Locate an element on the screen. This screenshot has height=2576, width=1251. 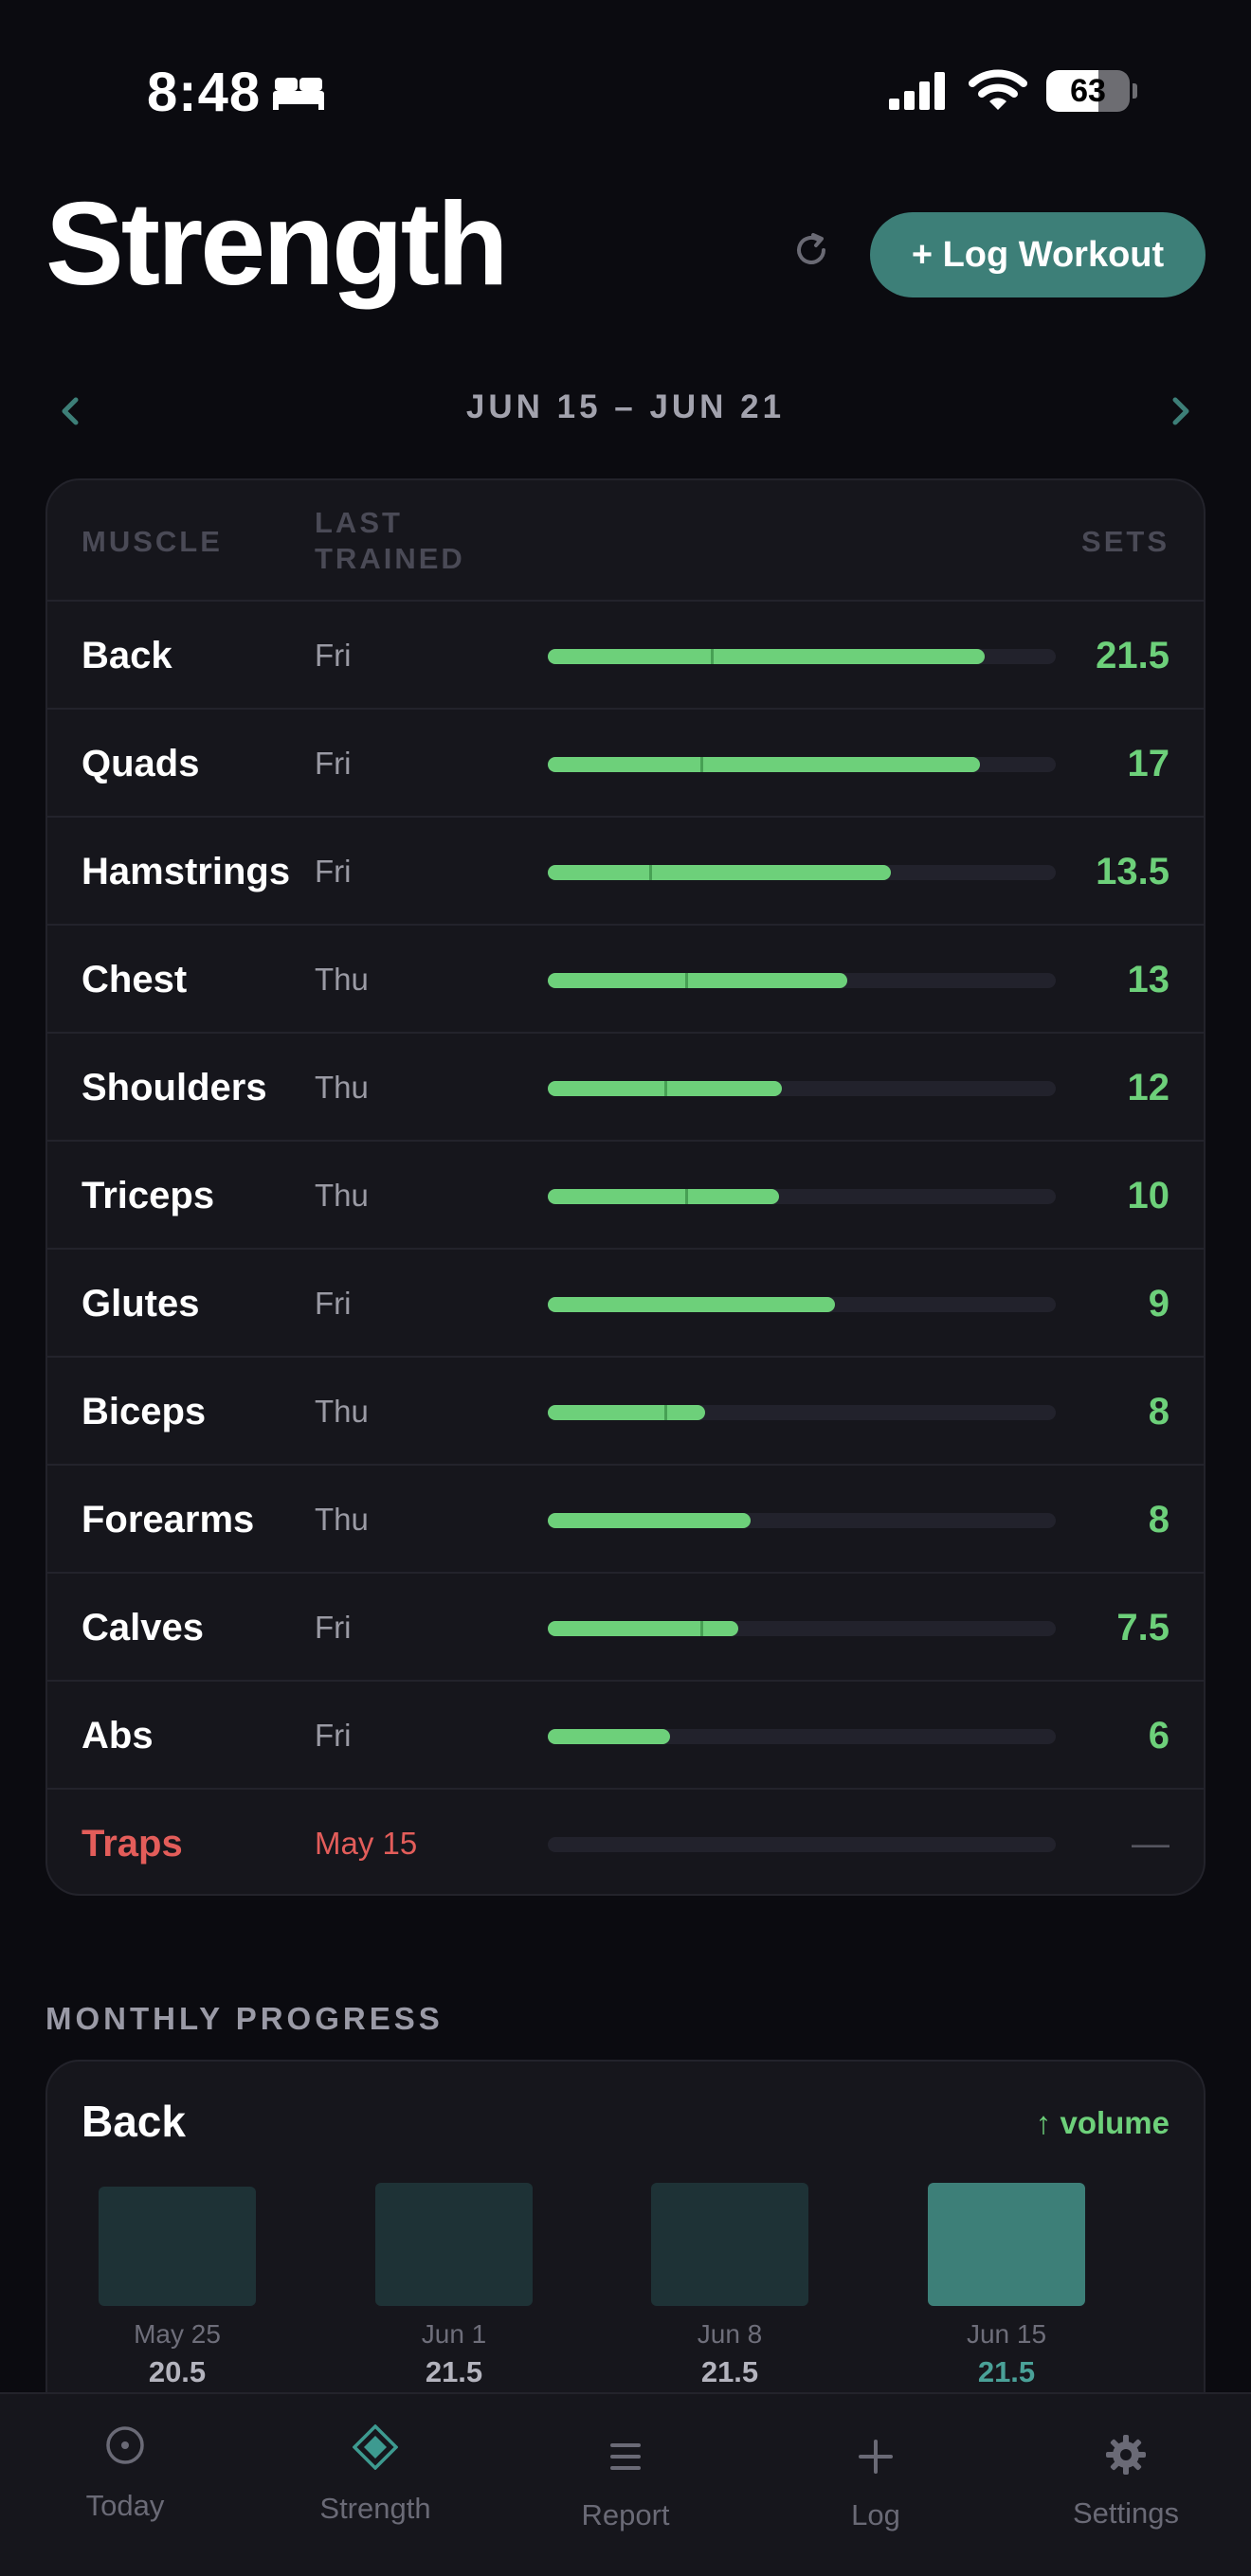
column-header-muscle: MUSCLE is located at coordinates (153, 541).